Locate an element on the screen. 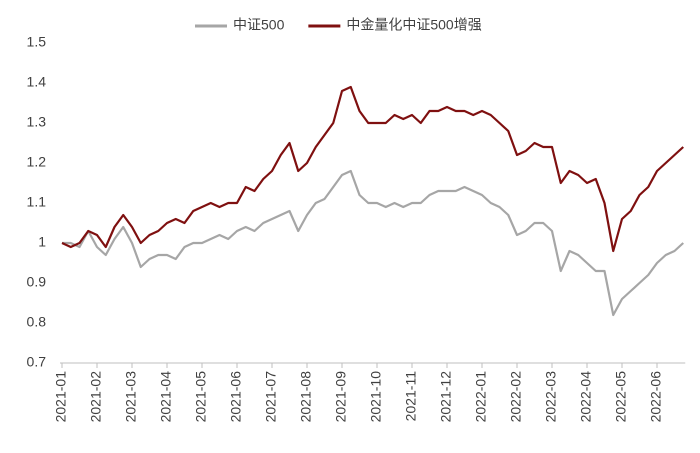  y-tick-label: 1.5 is located at coordinates (37, 42).